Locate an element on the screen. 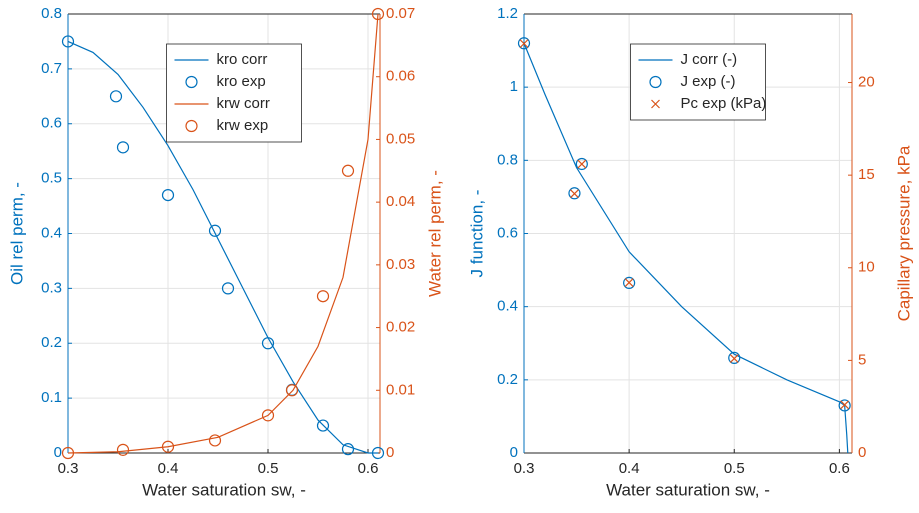  legend-label: J exp (-) is located at coordinates (708, 81).